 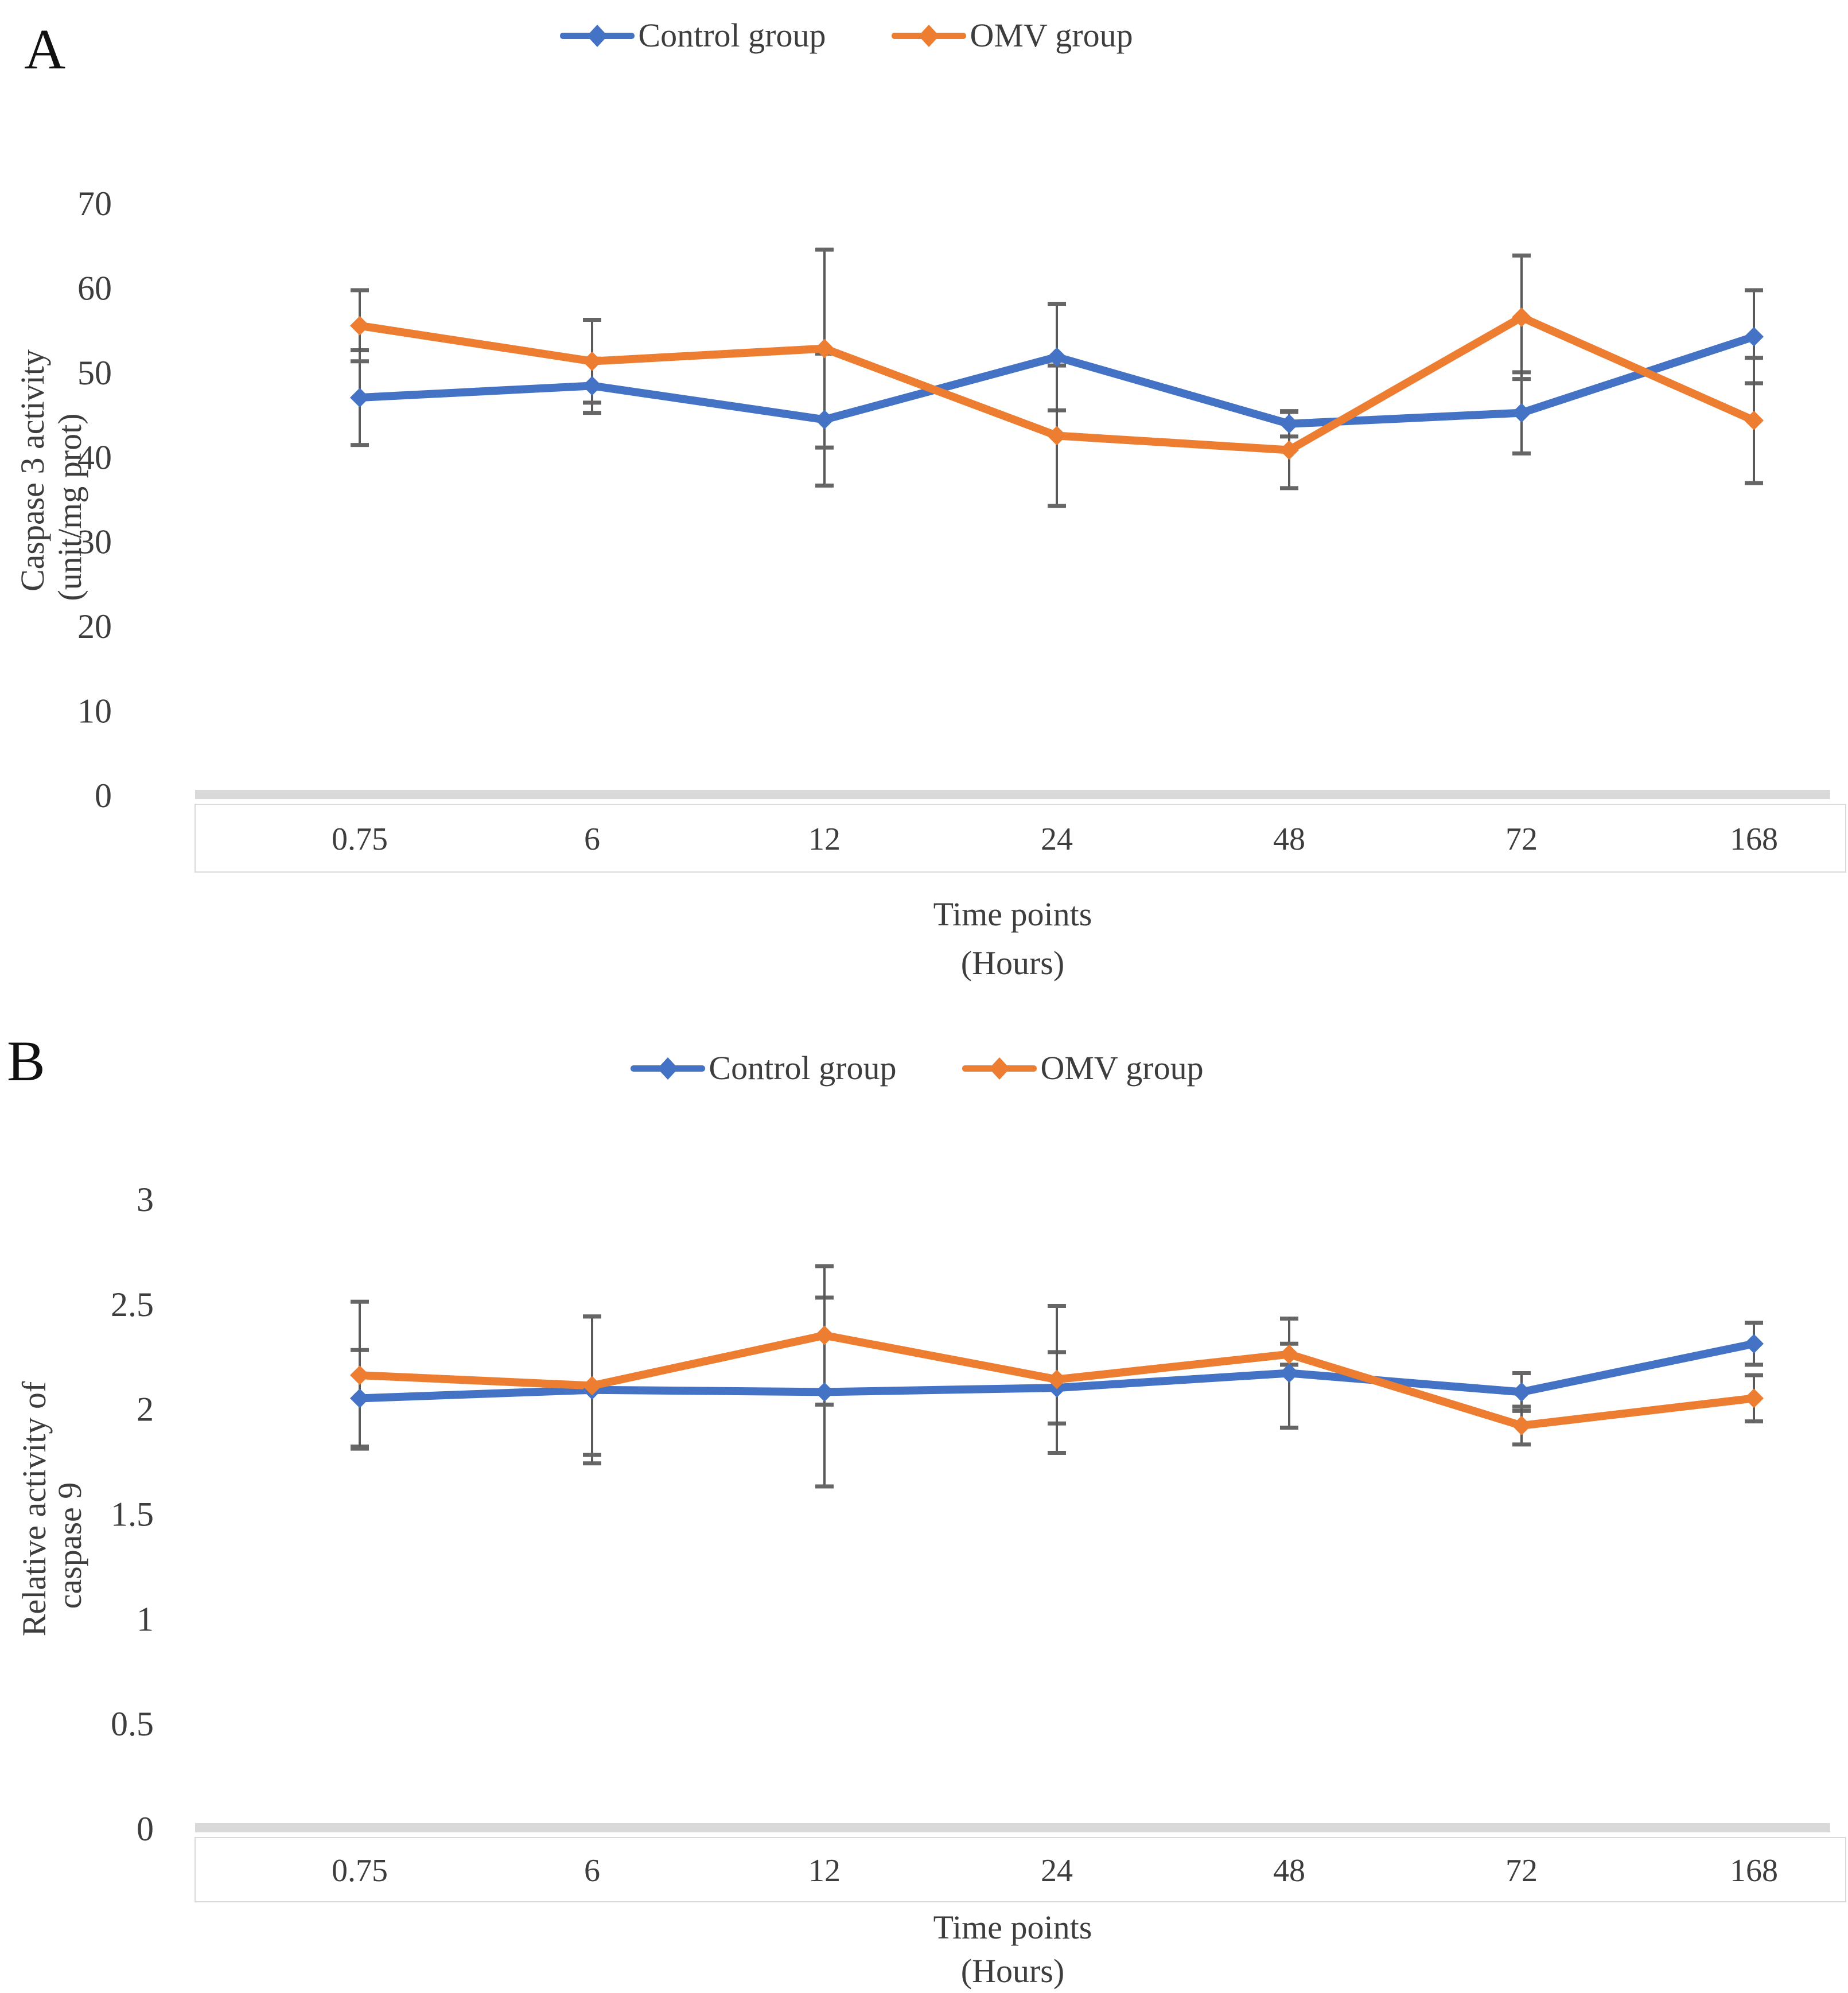 I want to click on y-axis-tick-label: 60, so click(x=94, y=288).